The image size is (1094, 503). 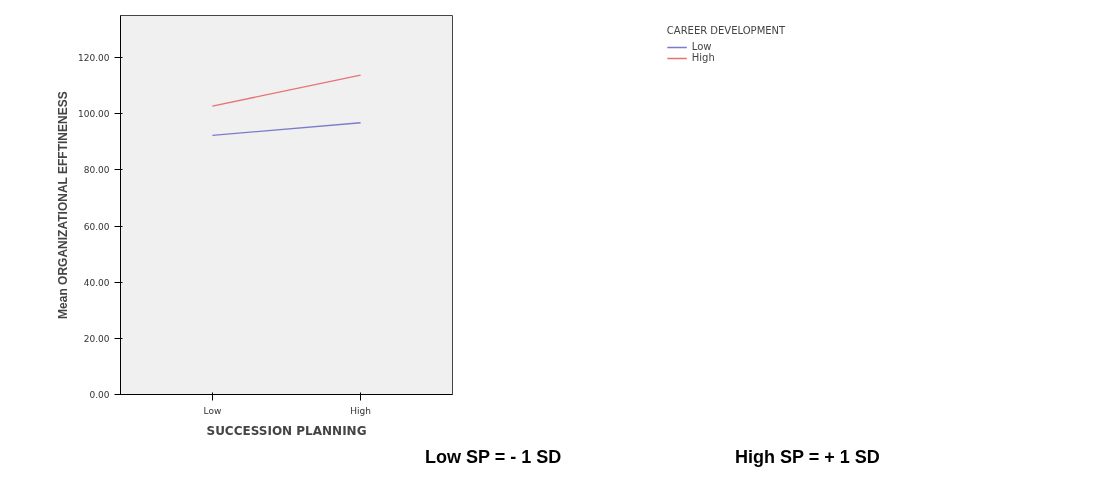 I want to click on legend-title: CAREER DEVELOPMENT, so click(x=726, y=30).